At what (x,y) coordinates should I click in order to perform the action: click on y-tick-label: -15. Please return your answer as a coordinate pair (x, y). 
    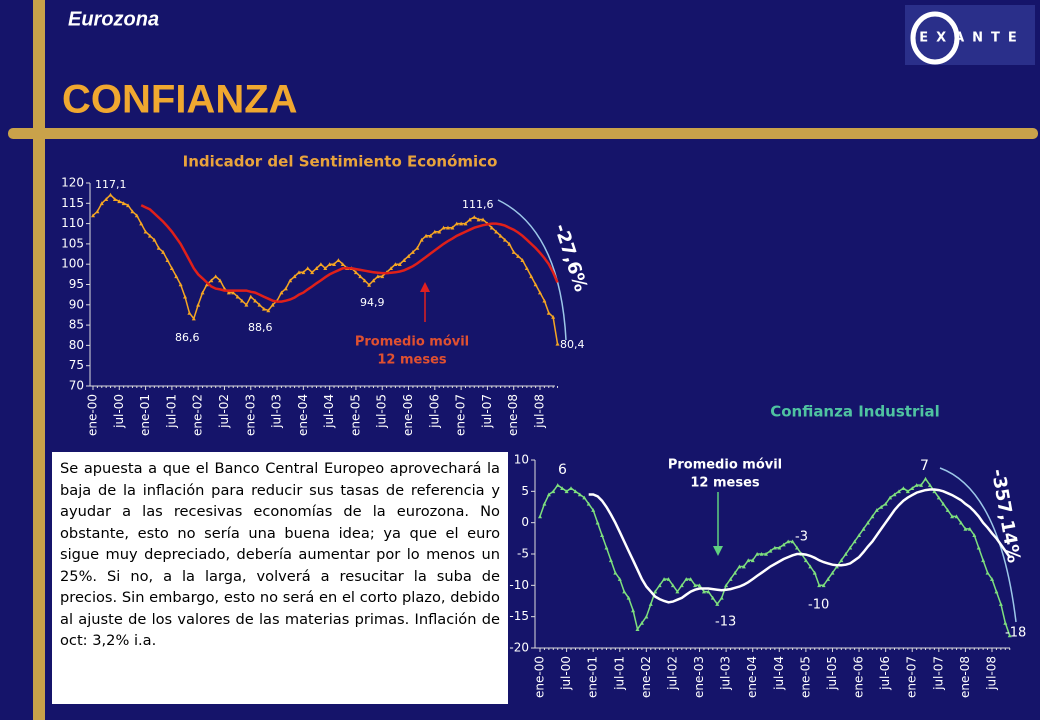
    Looking at the image, I should click on (519, 616).